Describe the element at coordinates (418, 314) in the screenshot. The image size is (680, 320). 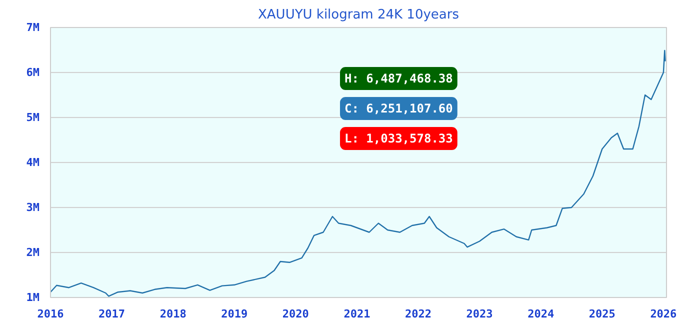
I see `x-tick-label: 2022` at that location.